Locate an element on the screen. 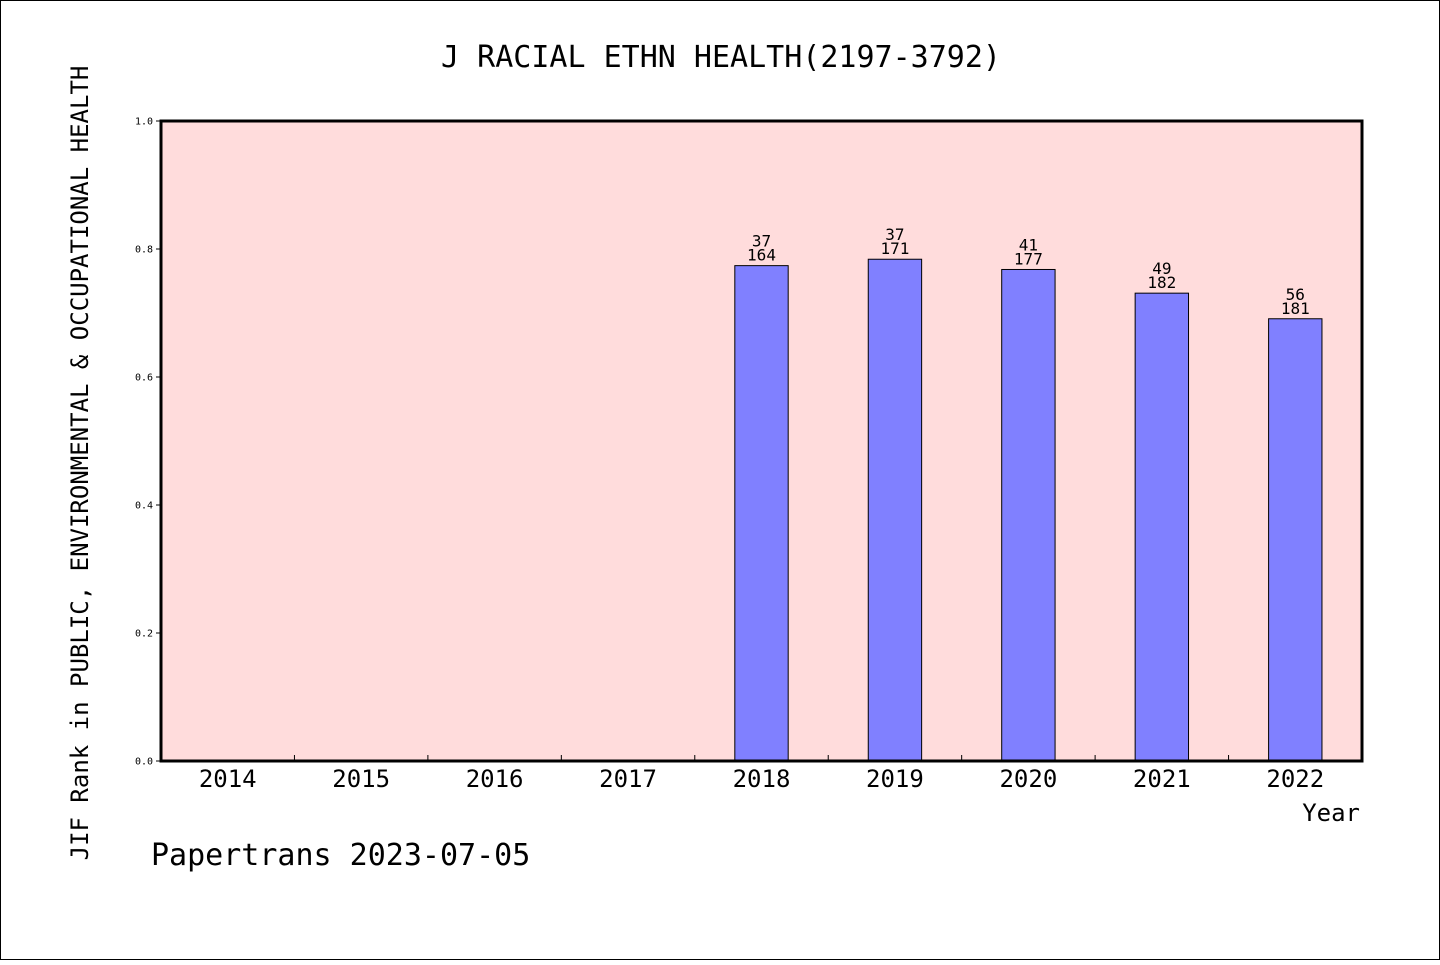 This screenshot has height=965, width=1440. data-label-rank: 56 is located at coordinates (1295, 294).